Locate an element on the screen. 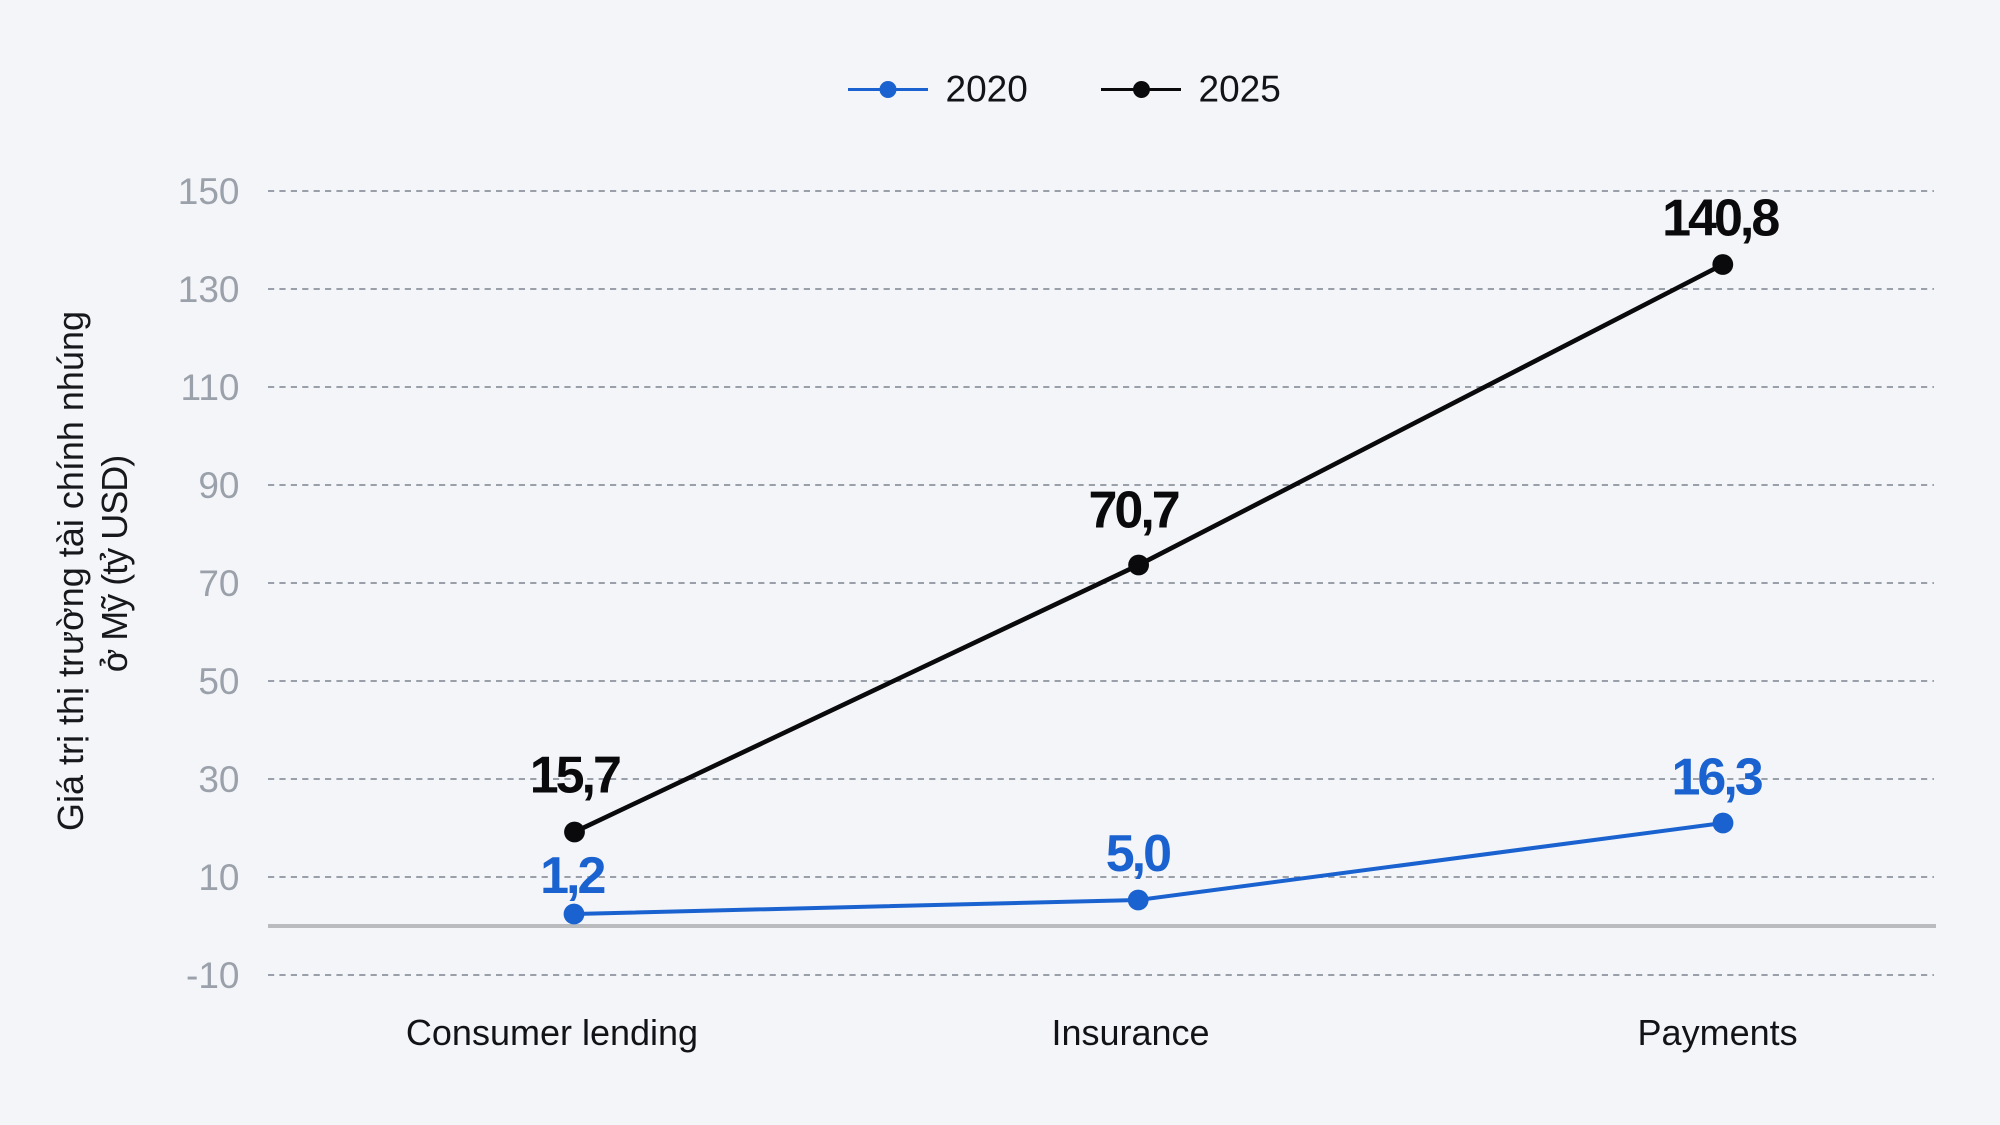 Image resolution: width=2000 pixels, height=1125 pixels. svg-text: 70 is located at coordinates (218, 583).